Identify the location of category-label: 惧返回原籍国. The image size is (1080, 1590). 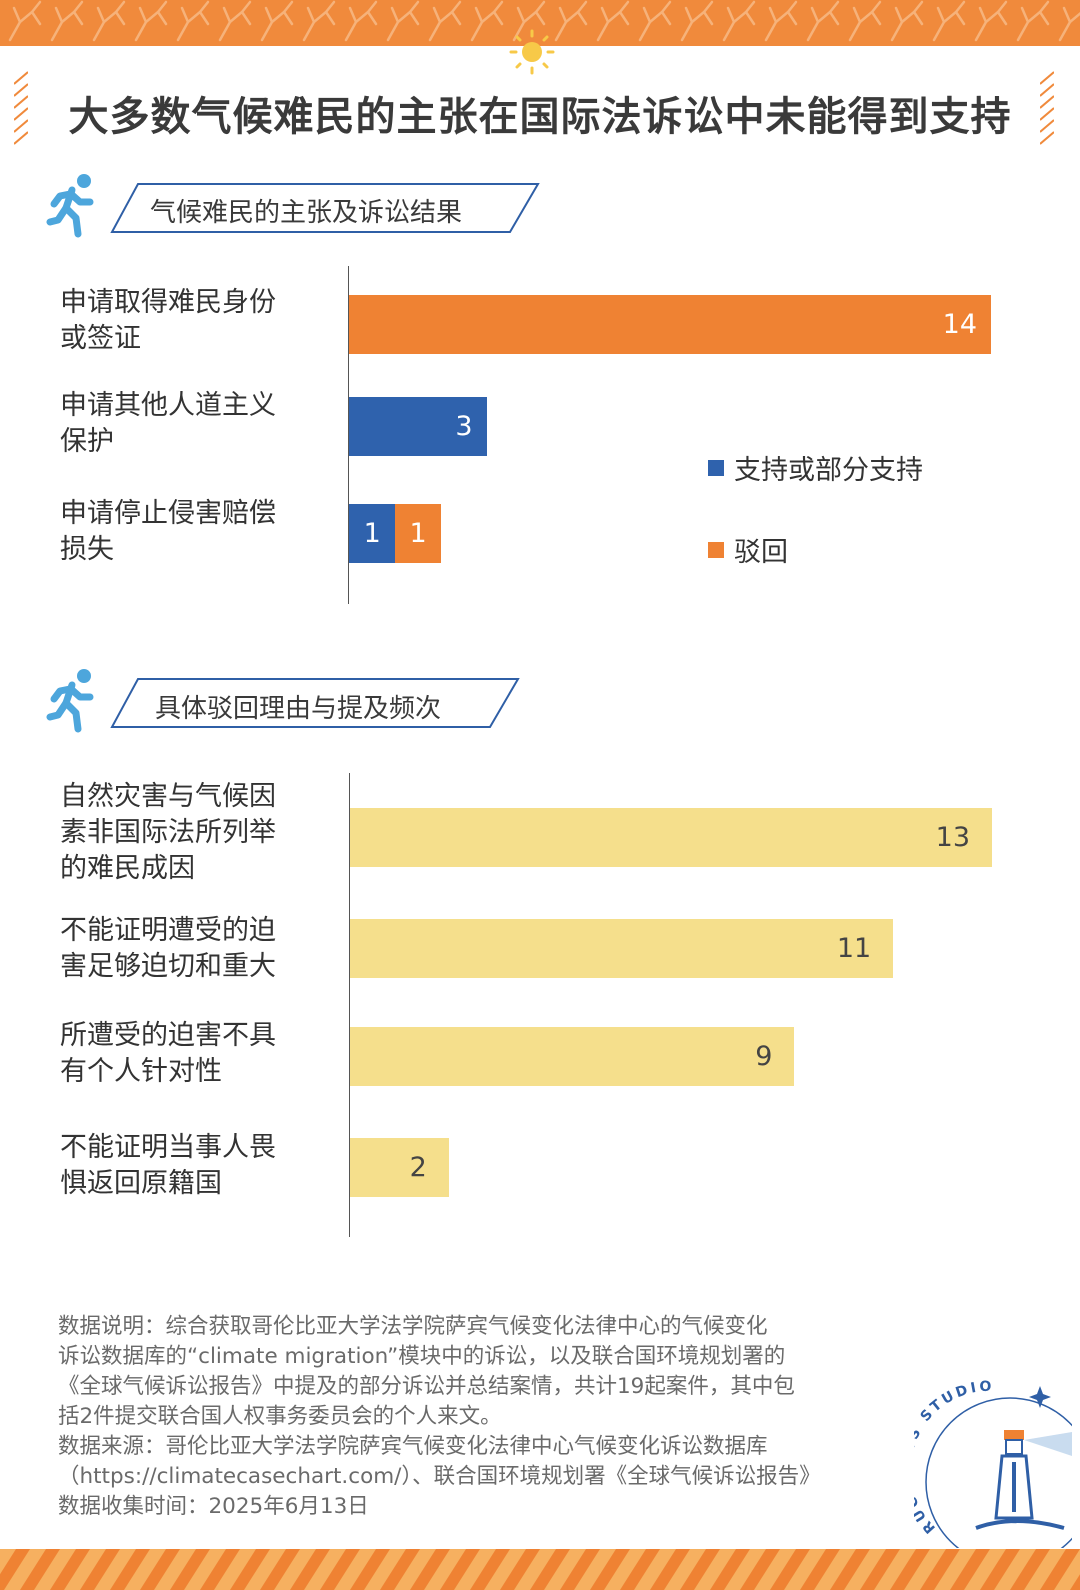
(141, 1183).